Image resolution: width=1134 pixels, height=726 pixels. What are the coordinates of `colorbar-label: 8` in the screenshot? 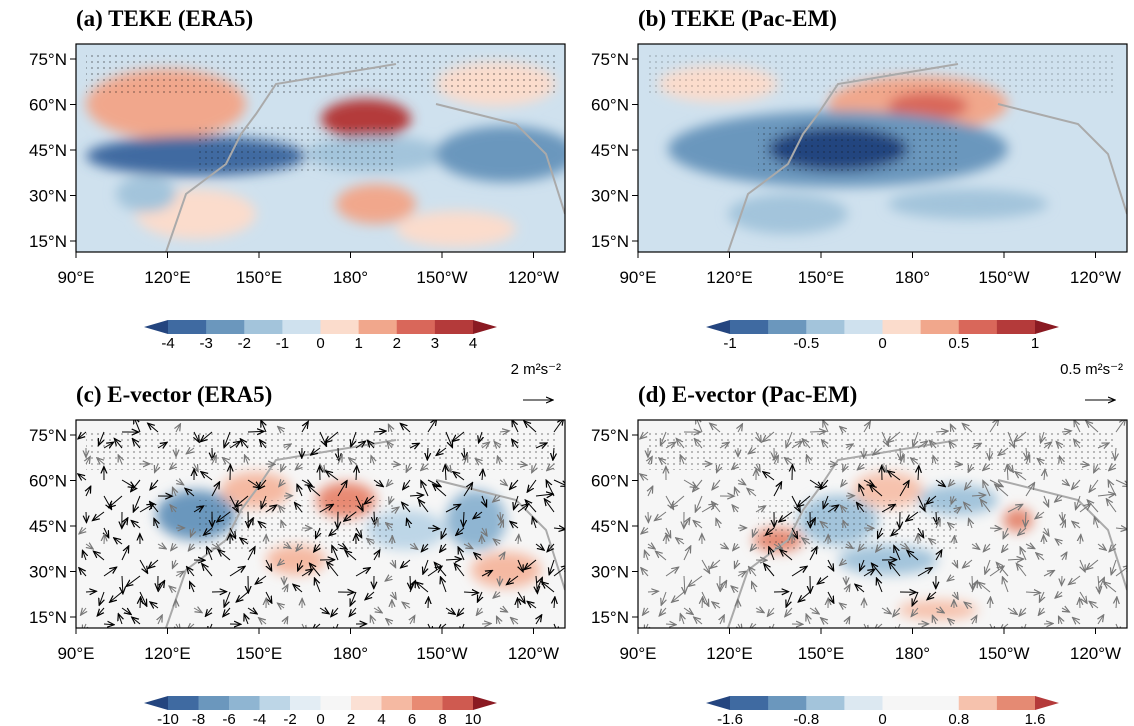 It's located at (442, 718).